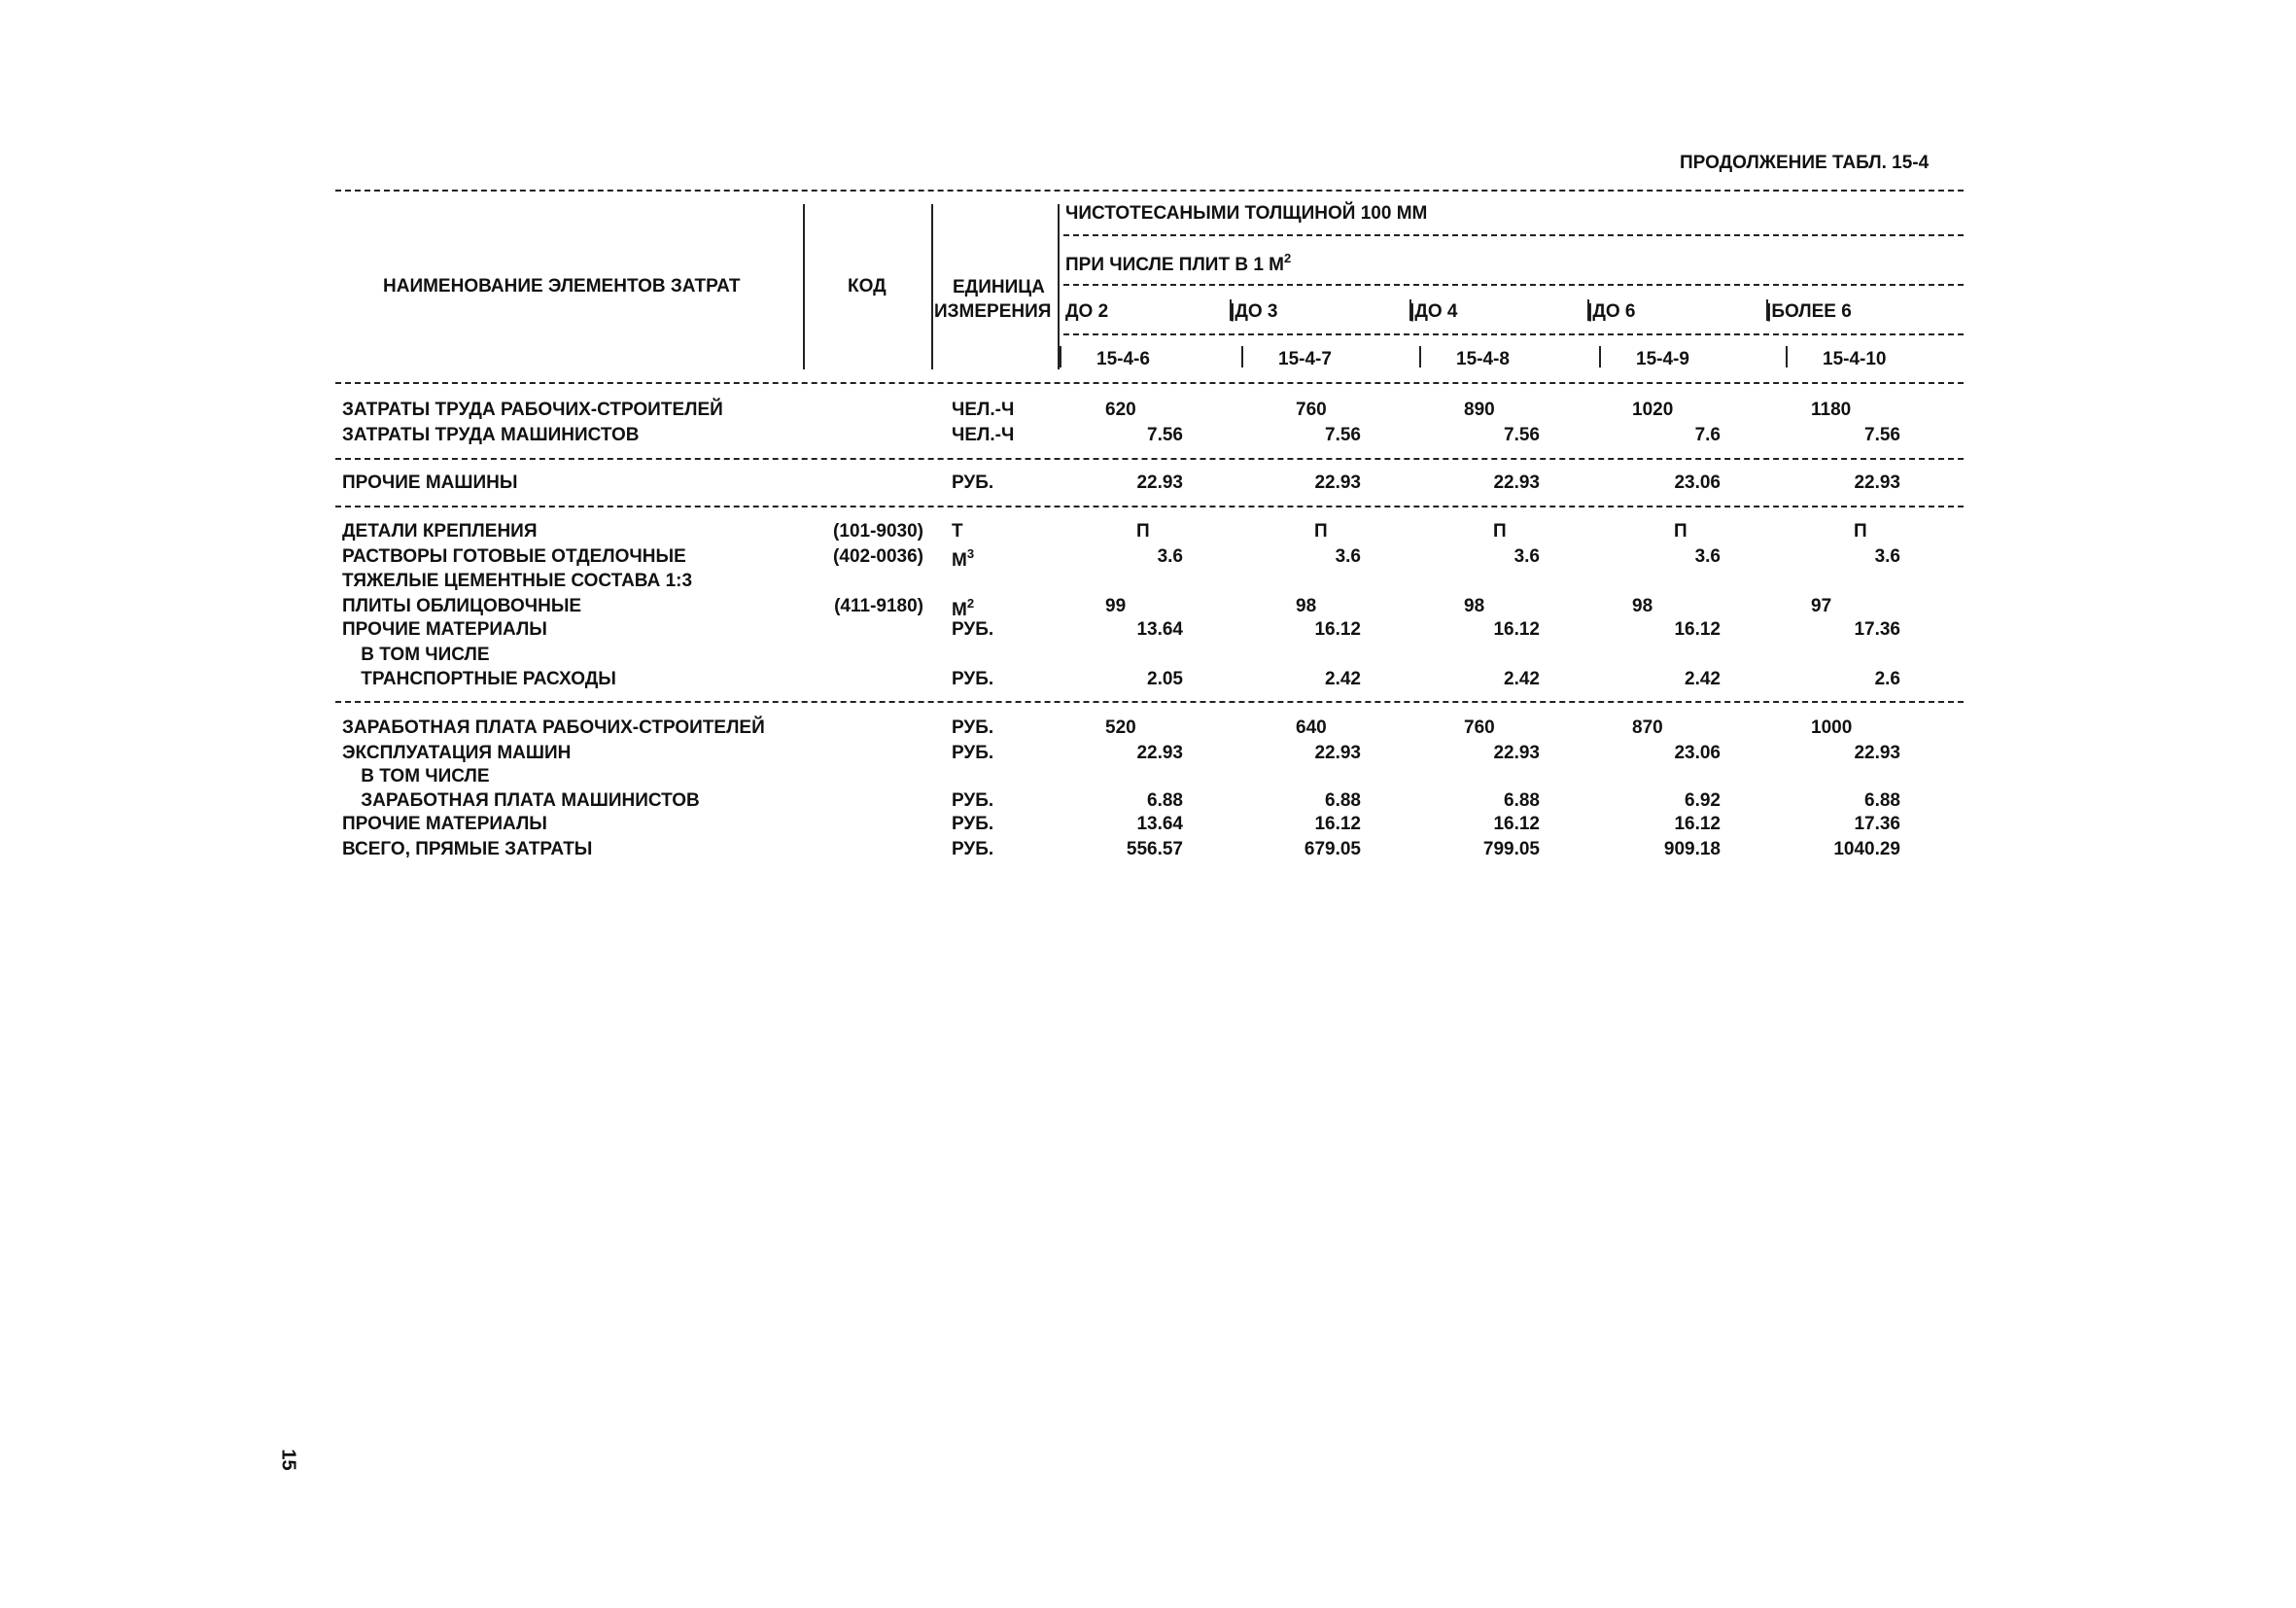 Image resolution: width=2296 pixels, height=1608 pixels. What do you see at coordinates (1059, 286) in the screenshot?
I see `data-column-divider` at bounding box center [1059, 286].